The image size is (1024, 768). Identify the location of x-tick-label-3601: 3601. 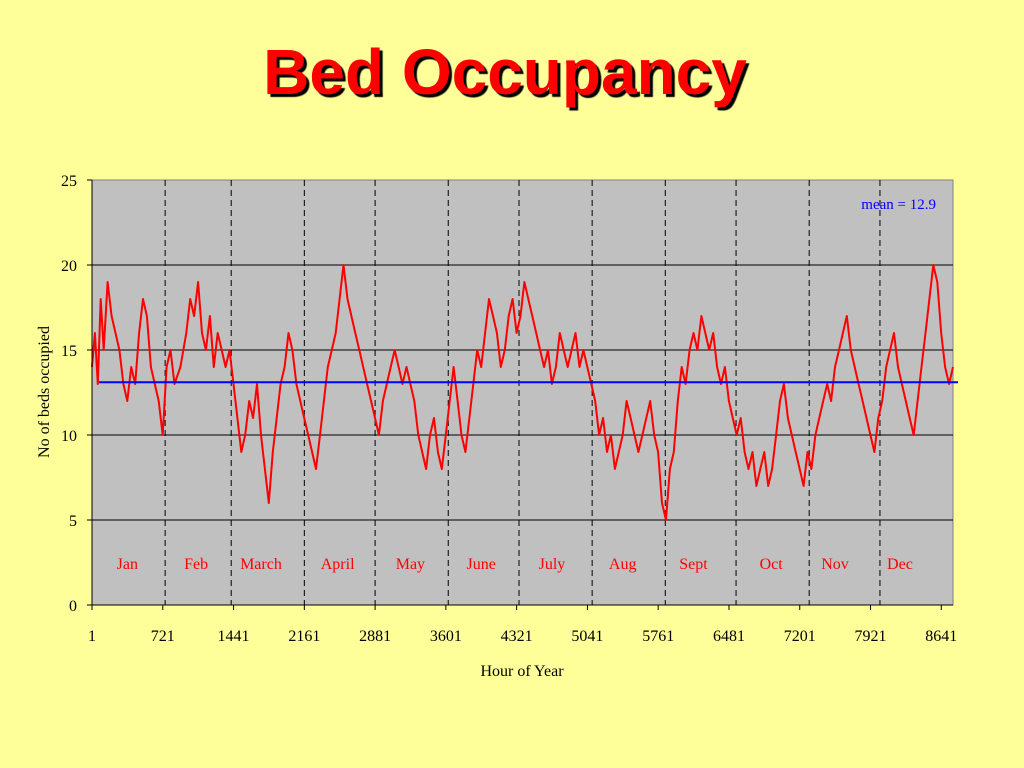
(446, 636).